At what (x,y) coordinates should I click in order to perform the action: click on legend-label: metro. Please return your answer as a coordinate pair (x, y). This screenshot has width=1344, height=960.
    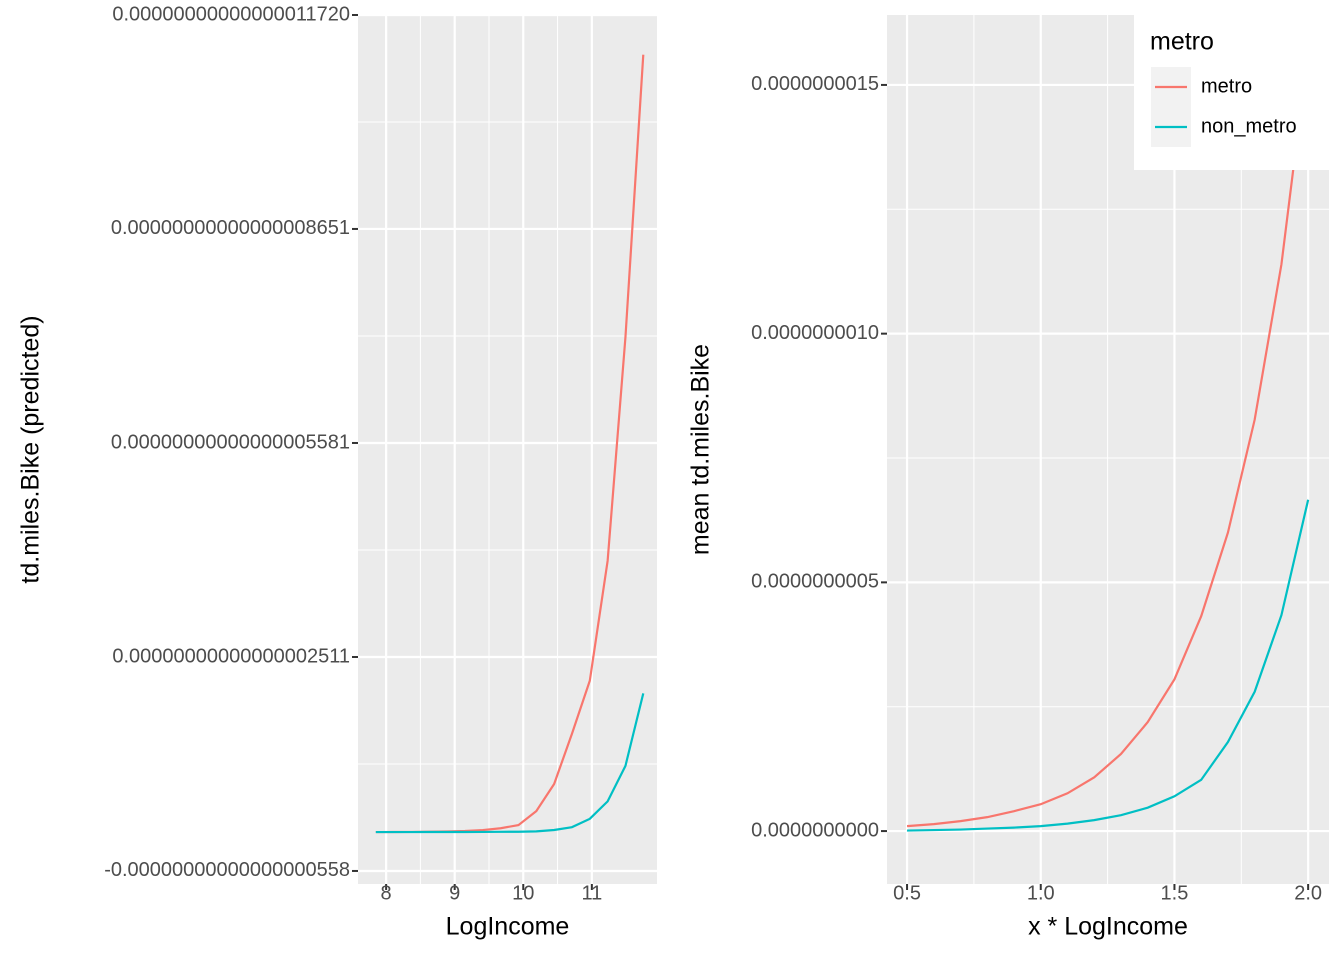
    Looking at the image, I should click on (1226, 86).